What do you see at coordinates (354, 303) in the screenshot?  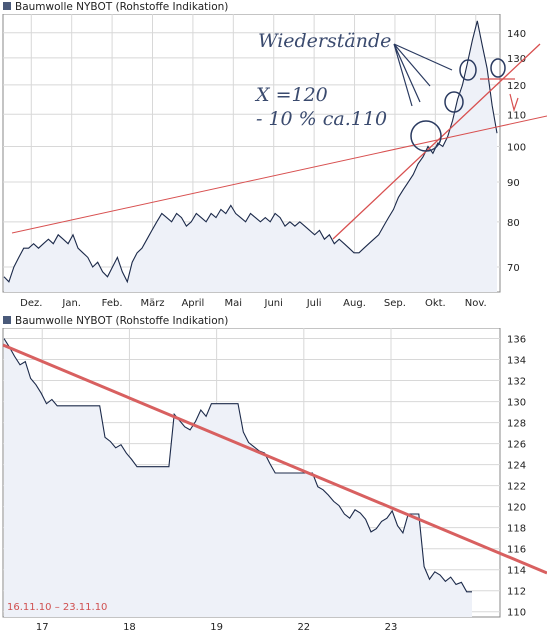 I see `top-x-tick-label: Aug.` at bounding box center [354, 303].